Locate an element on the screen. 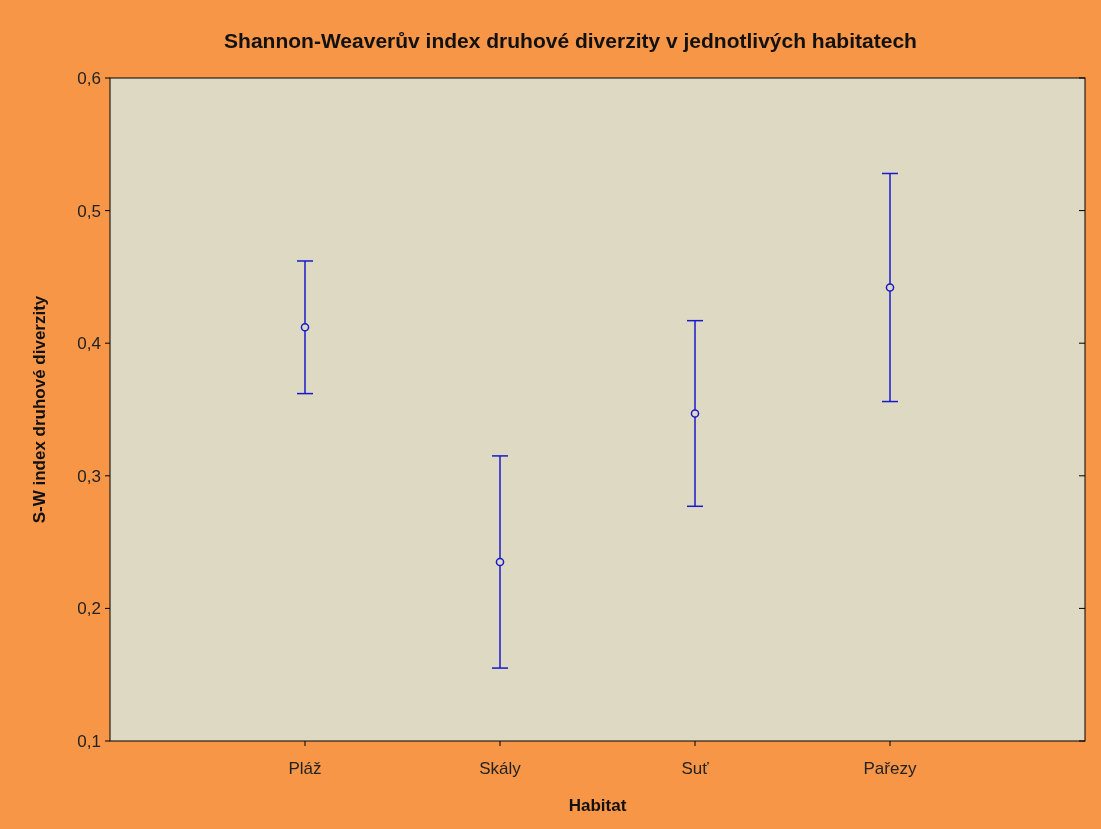 This screenshot has height=829, width=1101. y-tick-label: 0,2 is located at coordinates (89, 609).